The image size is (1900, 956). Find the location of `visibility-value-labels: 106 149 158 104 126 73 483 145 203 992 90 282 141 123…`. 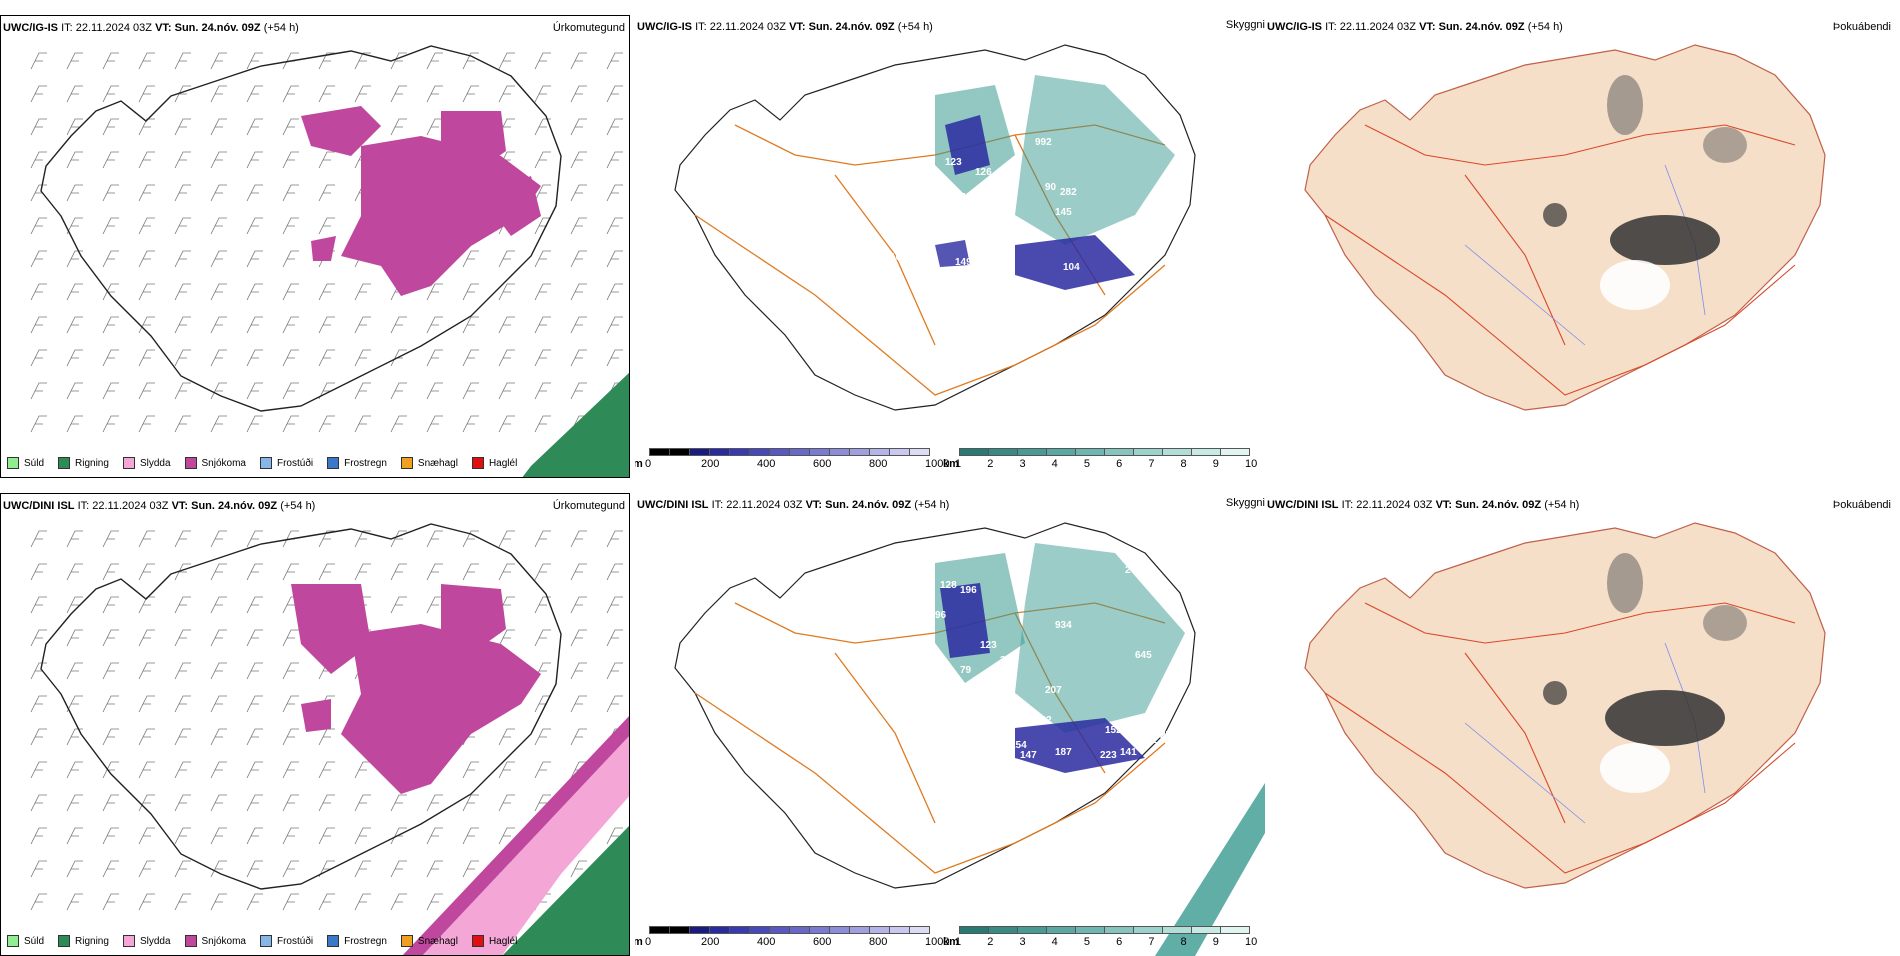

visibility-value-labels: 106 149 158 104 126 73 483 145 203 992 90 282 141 123… is located at coordinates (1016, 205).